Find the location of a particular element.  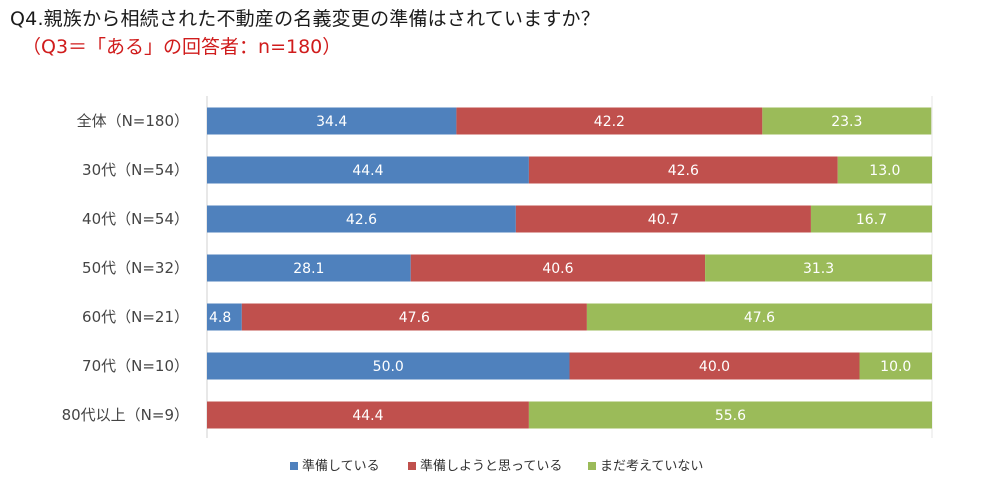

legend-label: まだ考えていない is located at coordinates (651, 466).